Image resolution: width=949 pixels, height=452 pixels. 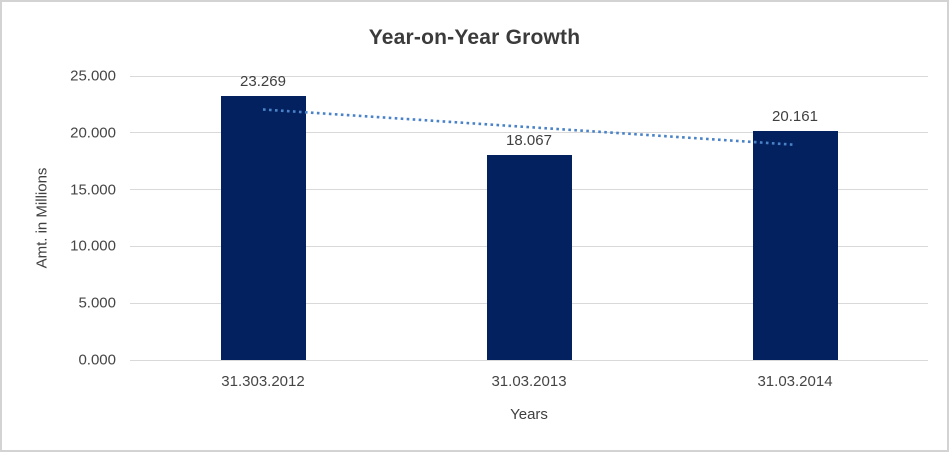 I want to click on bar-31.303.2012, so click(x=263, y=227).